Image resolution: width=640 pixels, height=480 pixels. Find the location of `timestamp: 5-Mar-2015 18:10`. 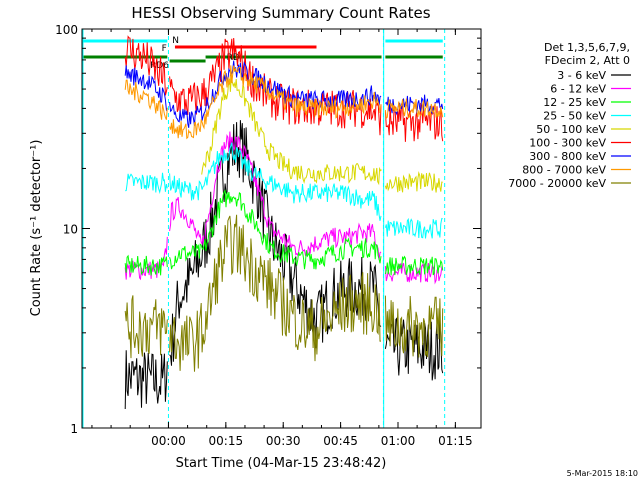

timestamp: 5-Mar-2015 18:10 is located at coordinates (602, 473).